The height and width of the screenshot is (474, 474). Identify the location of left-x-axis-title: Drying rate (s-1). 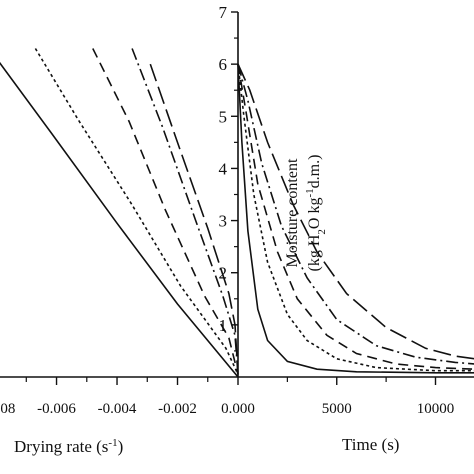
(68, 446).